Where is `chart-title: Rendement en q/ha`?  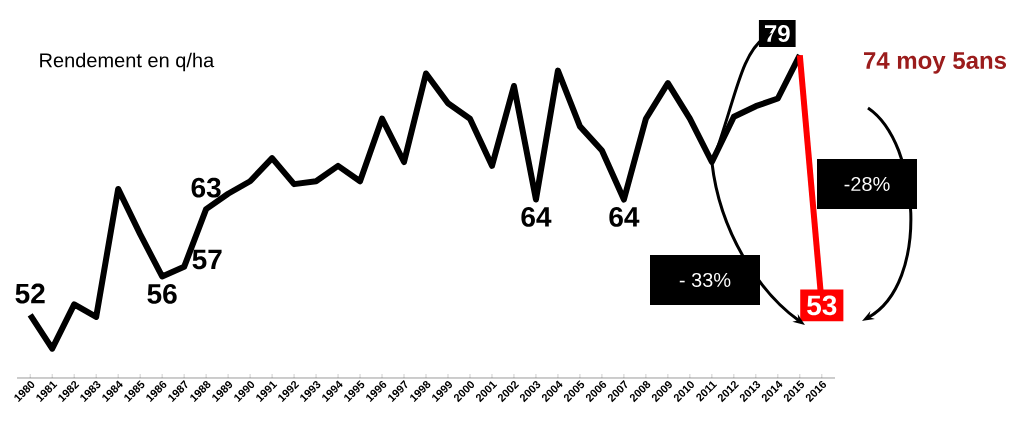 chart-title: Rendement en q/ha is located at coordinates (127, 62).